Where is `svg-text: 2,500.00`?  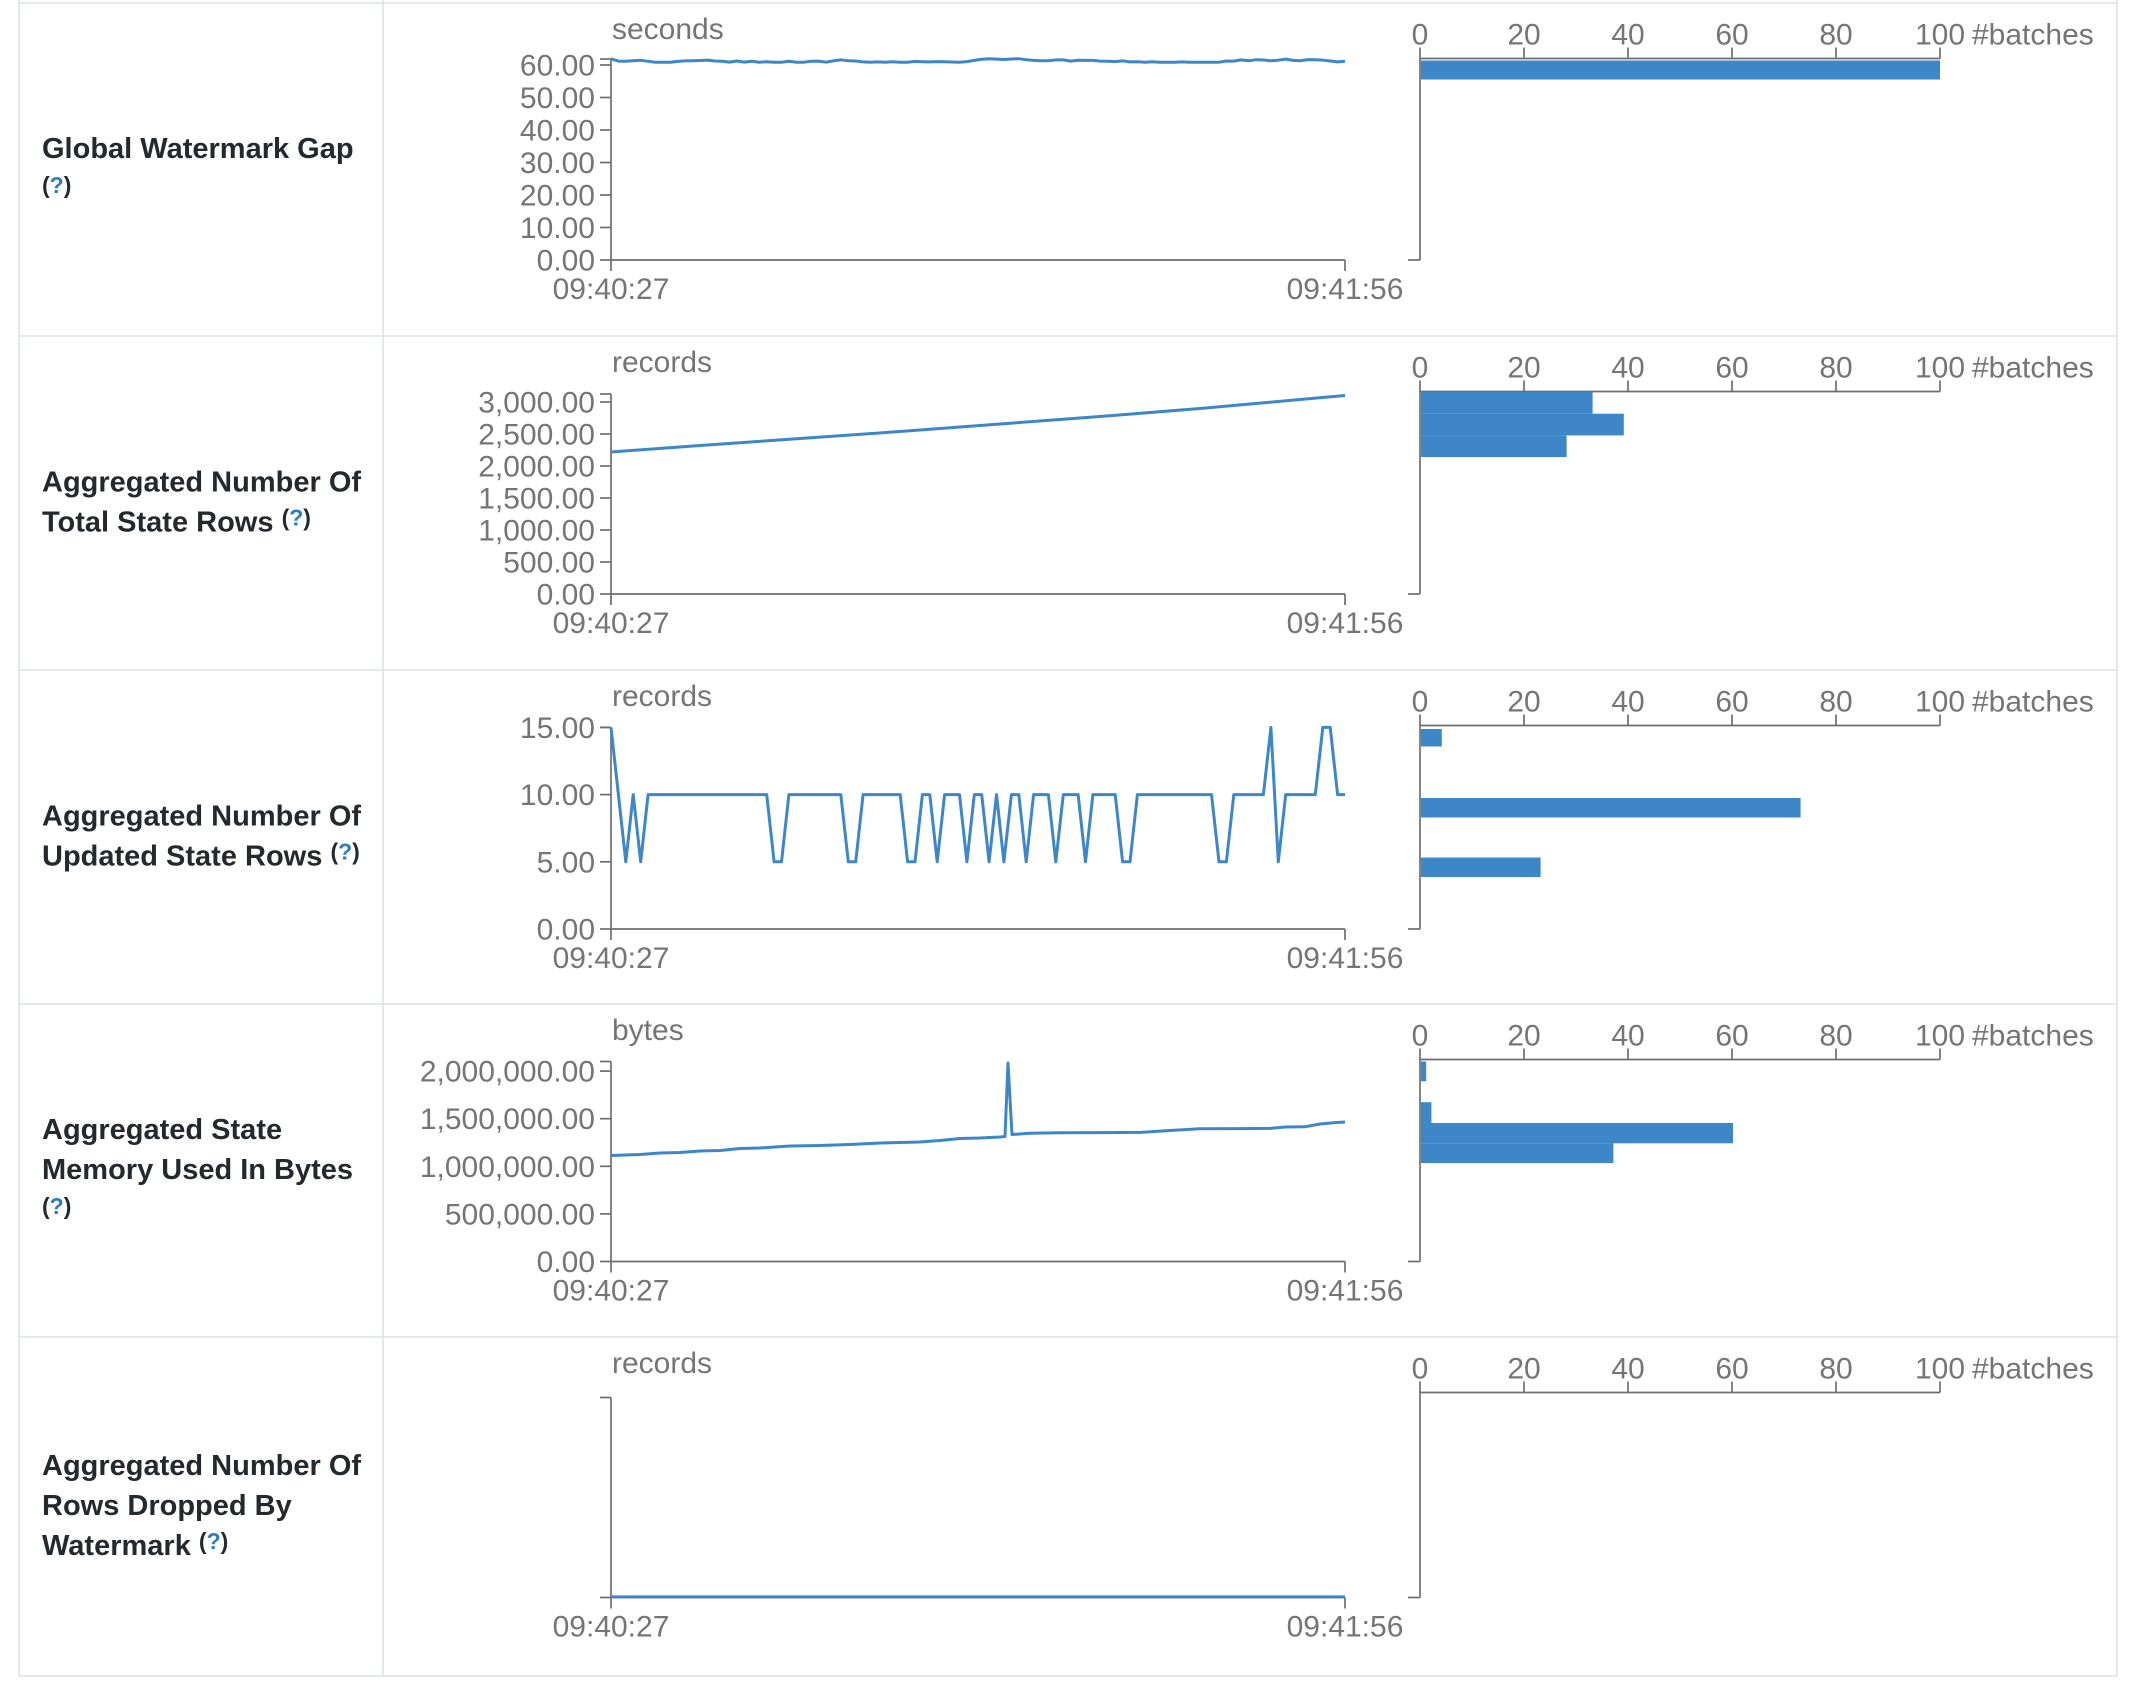 svg-text: 2,500.00 is located at coordinates (536, 435).